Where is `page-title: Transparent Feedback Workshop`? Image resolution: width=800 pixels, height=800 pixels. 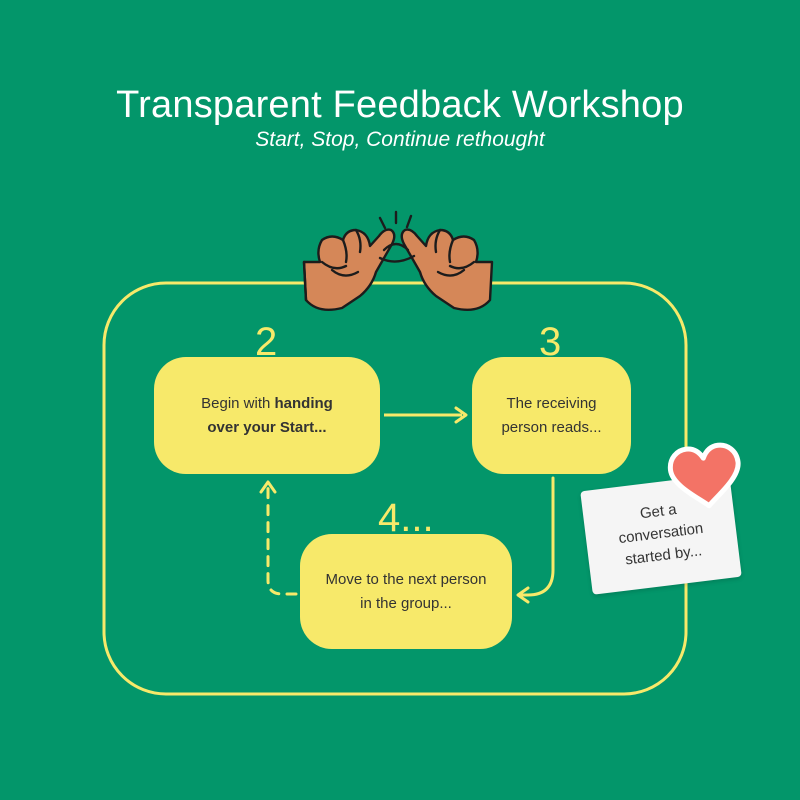
page-title: Transparent Feedback Workshop is located at coordinates (400, 105).